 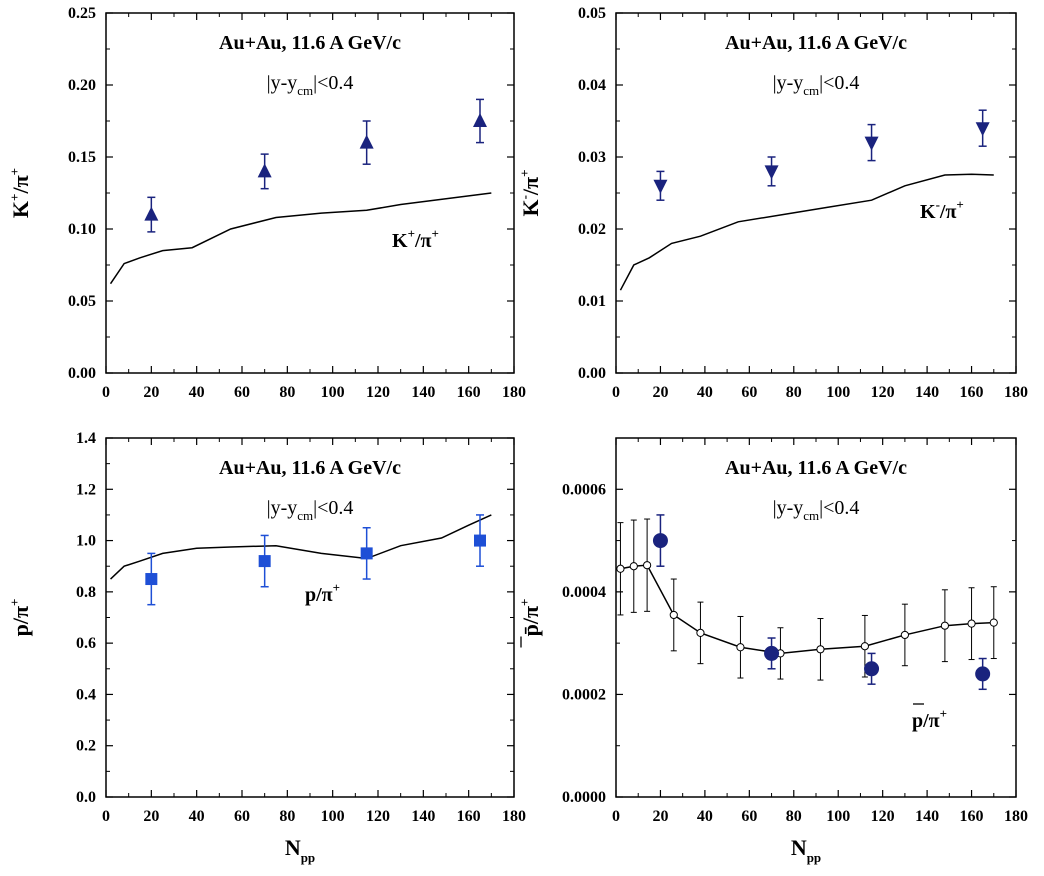 I want to click on y-tick-label: 0.0000, so click(x=584, y=797).